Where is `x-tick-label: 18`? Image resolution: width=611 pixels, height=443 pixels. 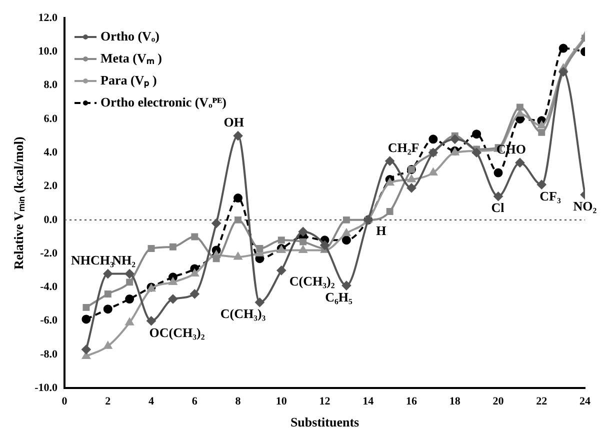 x-tick-label: 18 is located at coordinates (455, 402).